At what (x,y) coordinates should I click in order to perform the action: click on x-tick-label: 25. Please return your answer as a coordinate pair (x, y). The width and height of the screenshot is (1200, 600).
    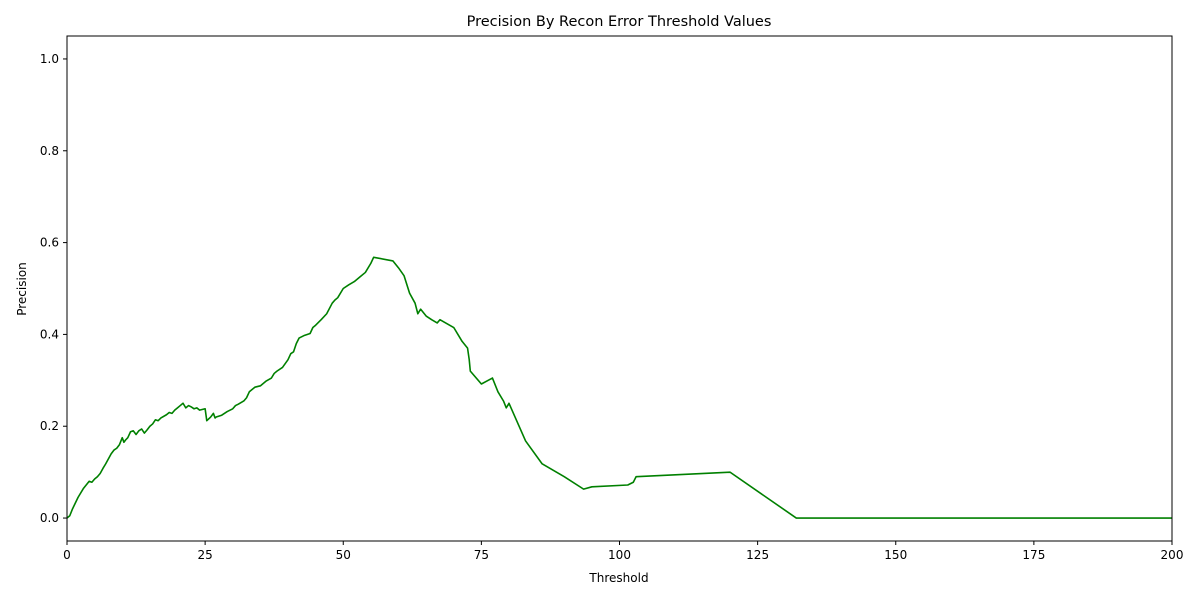
    Looking at the image, I should click on (204, 555).